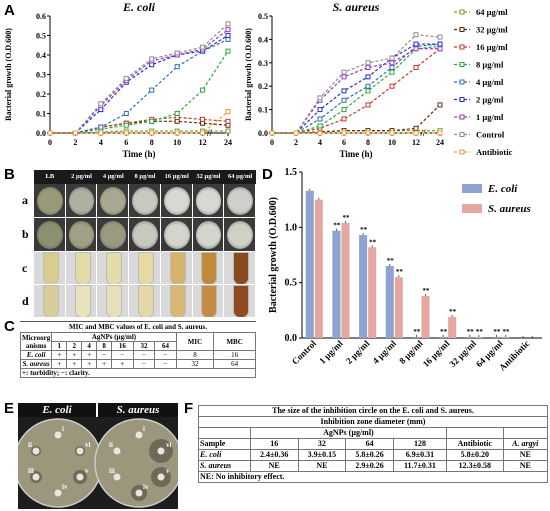 This screenshot has height=511, width=550. Describe the element at coordinates (224, 444) in the screenshot. I see `zone-column-header: Sample` at that location.